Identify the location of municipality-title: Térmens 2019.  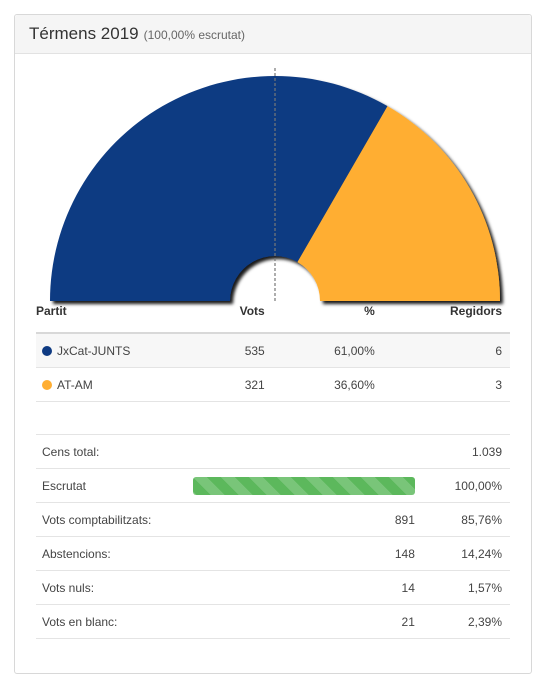
(84, 33).